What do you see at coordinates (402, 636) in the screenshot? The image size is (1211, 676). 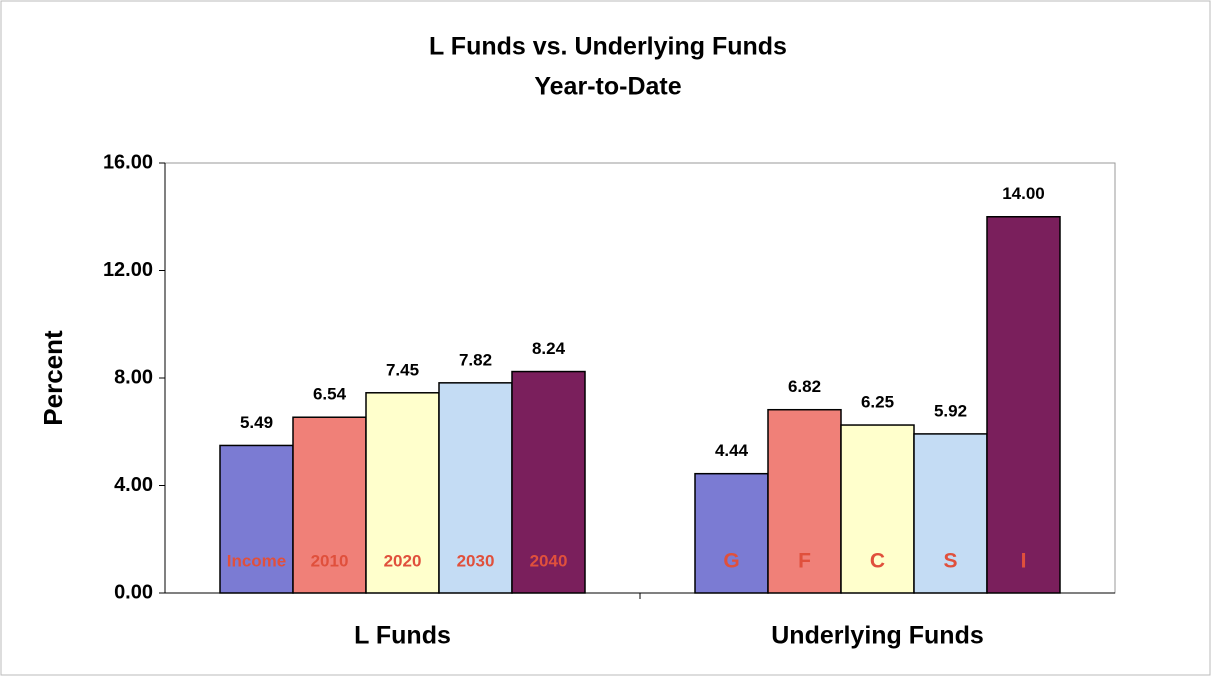 I see `x-tick-label: L Funds` at bounding box center [402, 636].